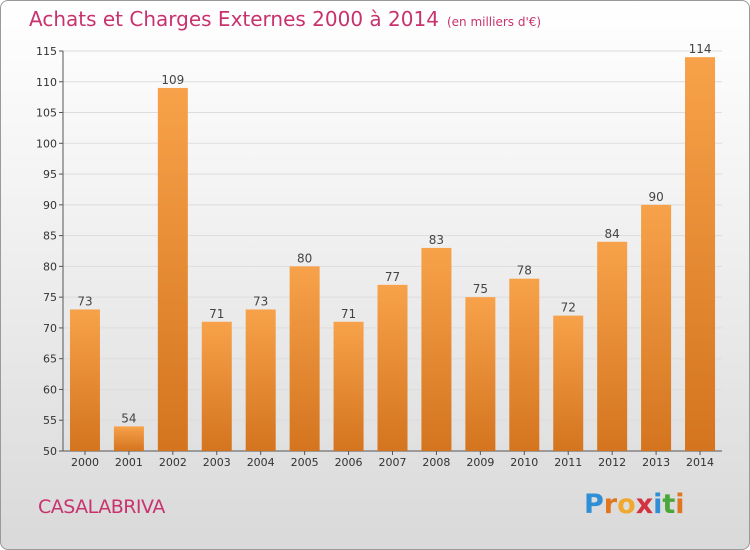 This screenshot has height=550, width=750. I want to click on logo-letter: t, so click(669, 504).